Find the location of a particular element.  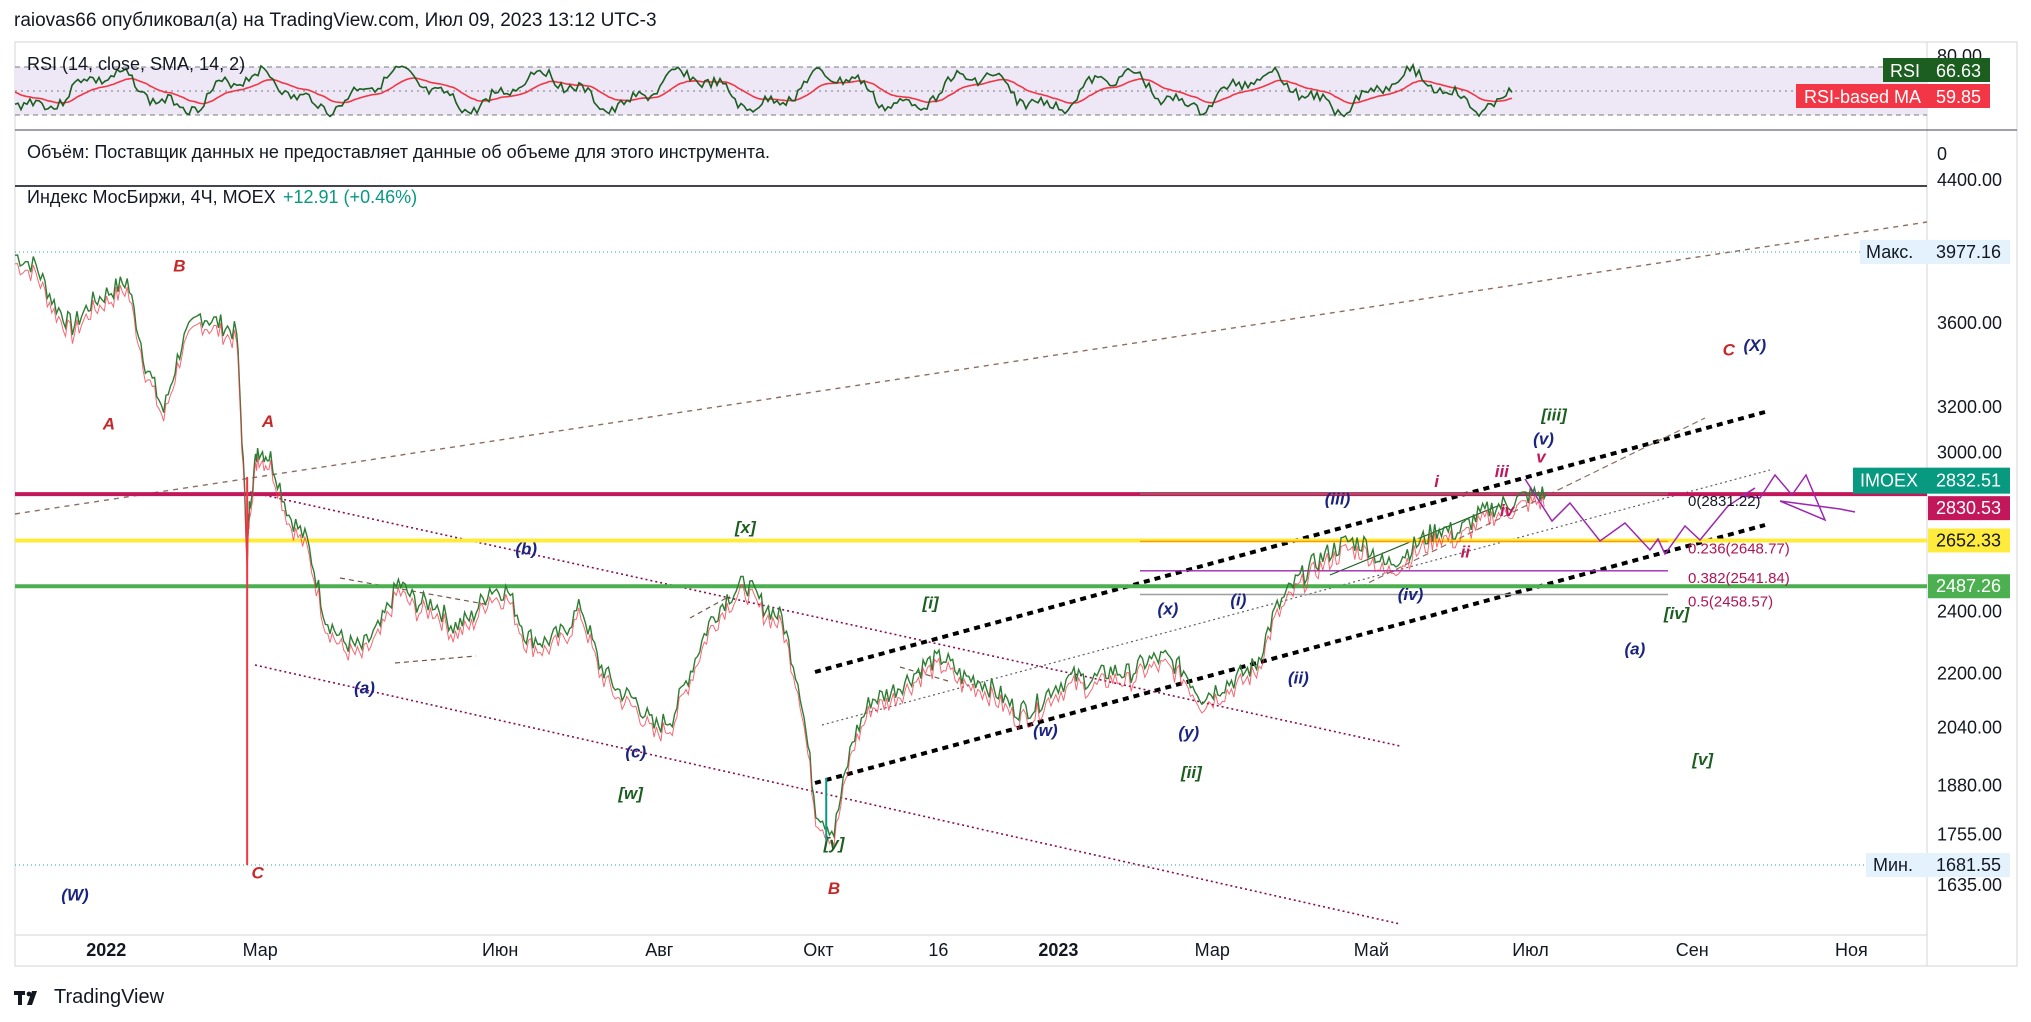

triangle-upper is located at coordinates (415, 591).